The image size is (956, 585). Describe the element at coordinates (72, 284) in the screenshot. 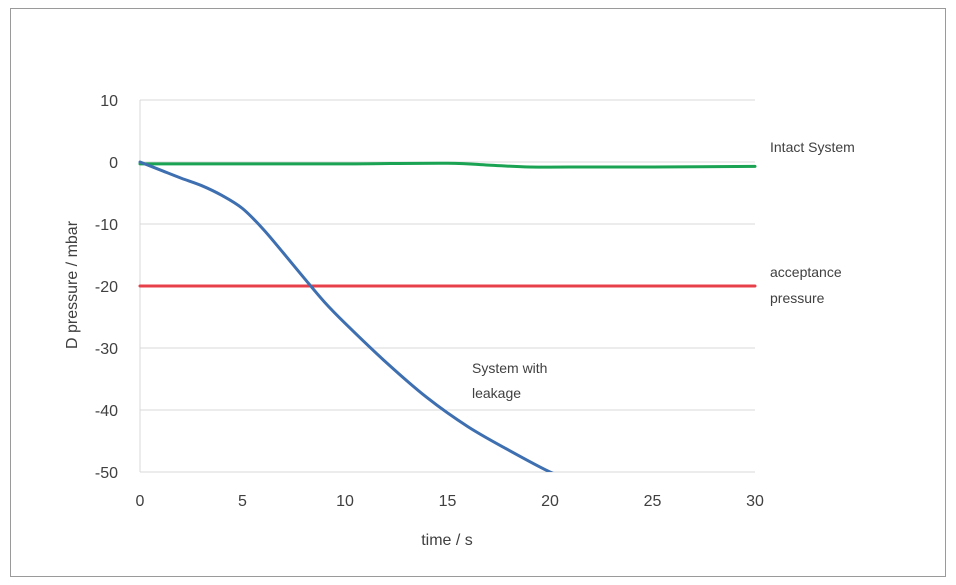

I see `y-axis-label: D pressure / mbar` at that location.